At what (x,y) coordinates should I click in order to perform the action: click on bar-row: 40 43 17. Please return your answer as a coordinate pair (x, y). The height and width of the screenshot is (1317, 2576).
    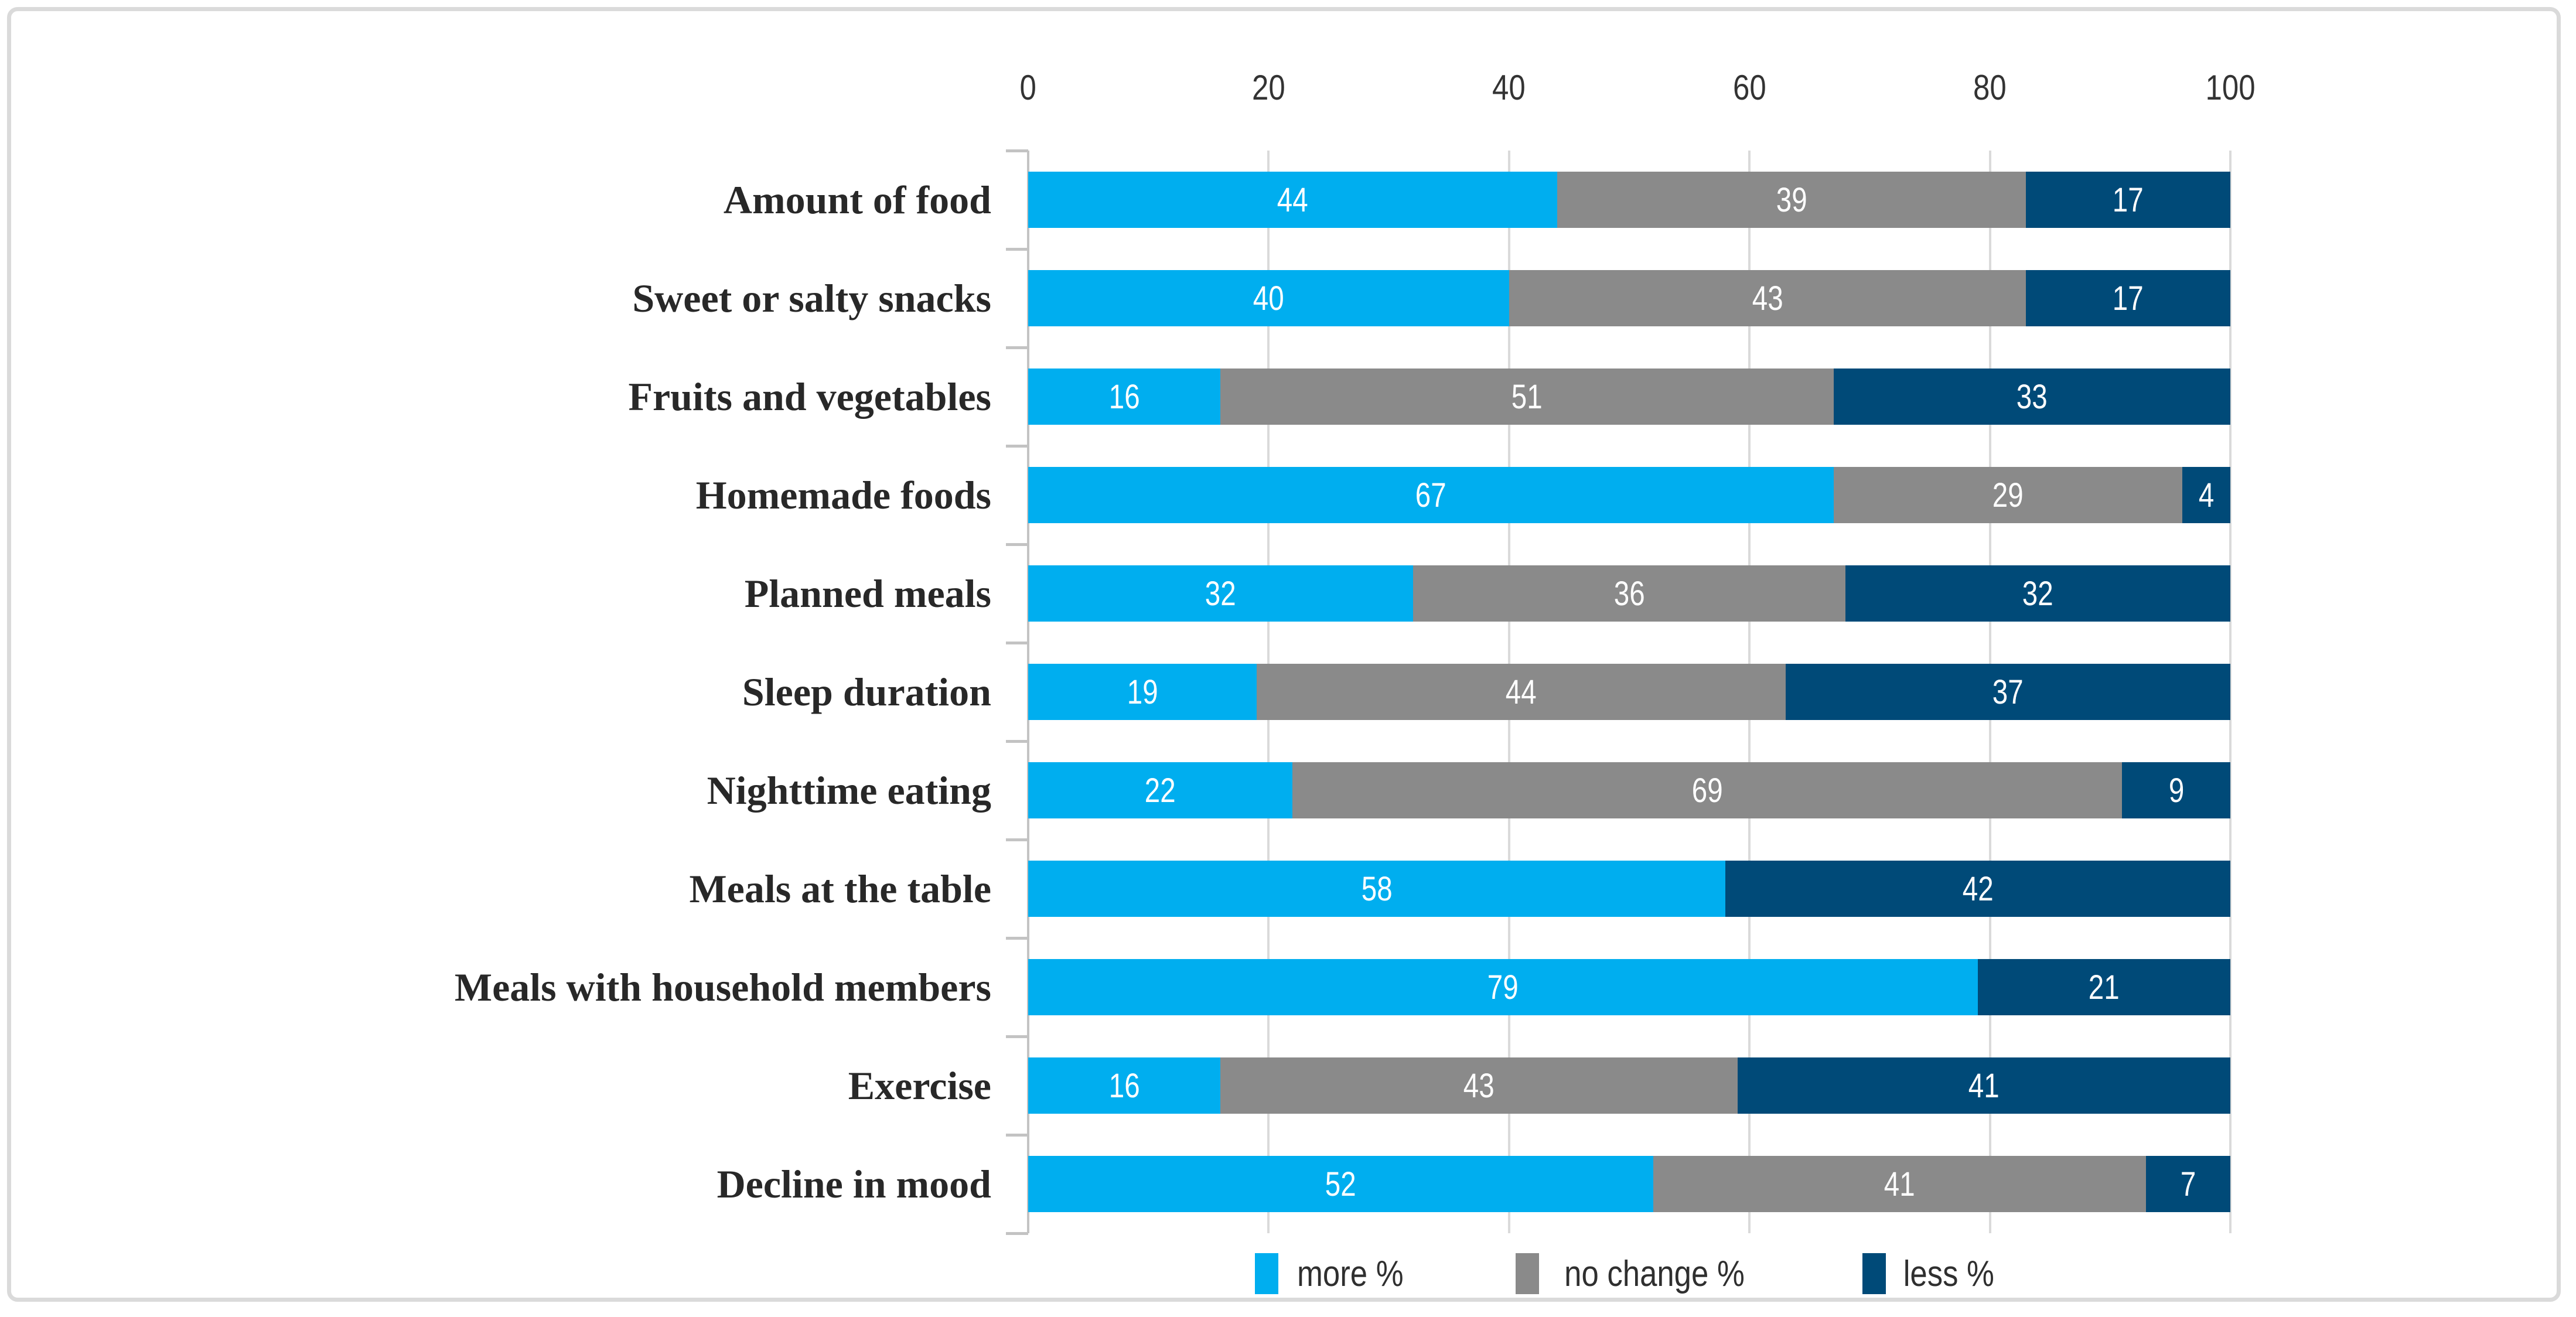
    Looking at the image, I should click on (1629, 298).